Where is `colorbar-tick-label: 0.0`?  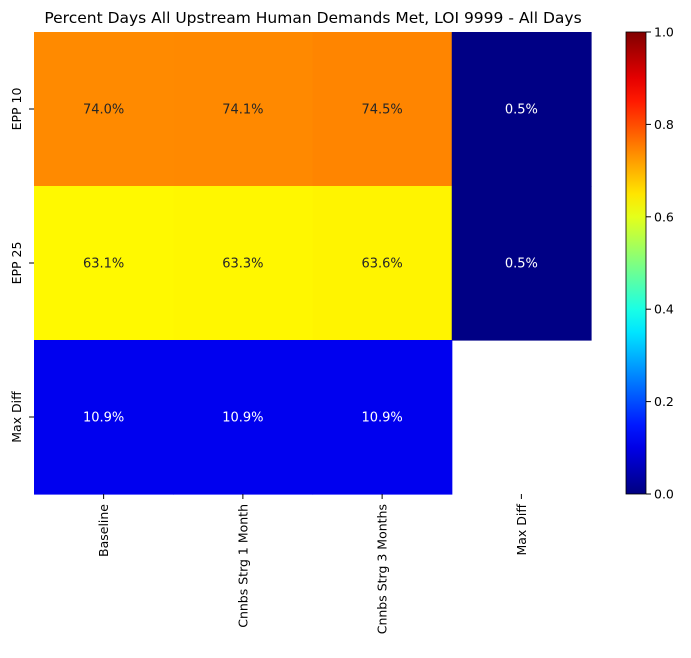 colorbar-tick-label: 0.0 is located at coordinates (664, 494).